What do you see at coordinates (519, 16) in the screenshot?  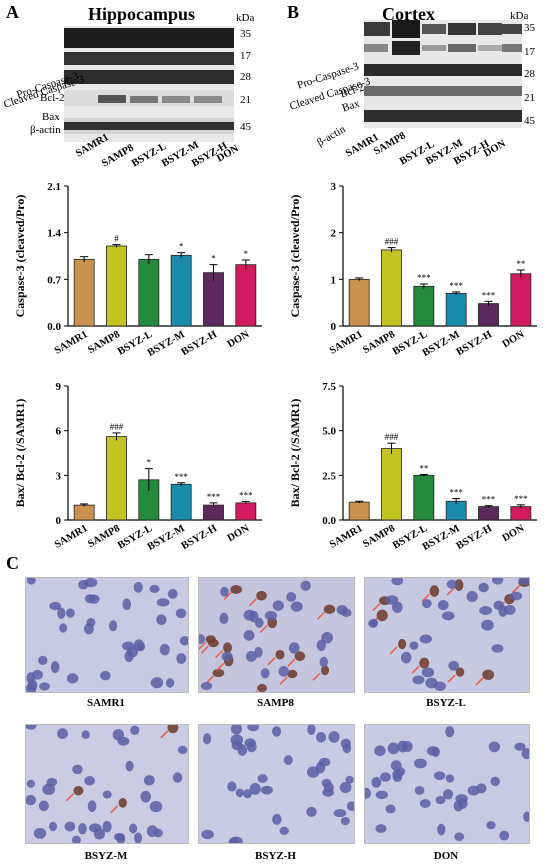 I see `panel-b-kda-label: kDa` at bounding box center [519, 16].